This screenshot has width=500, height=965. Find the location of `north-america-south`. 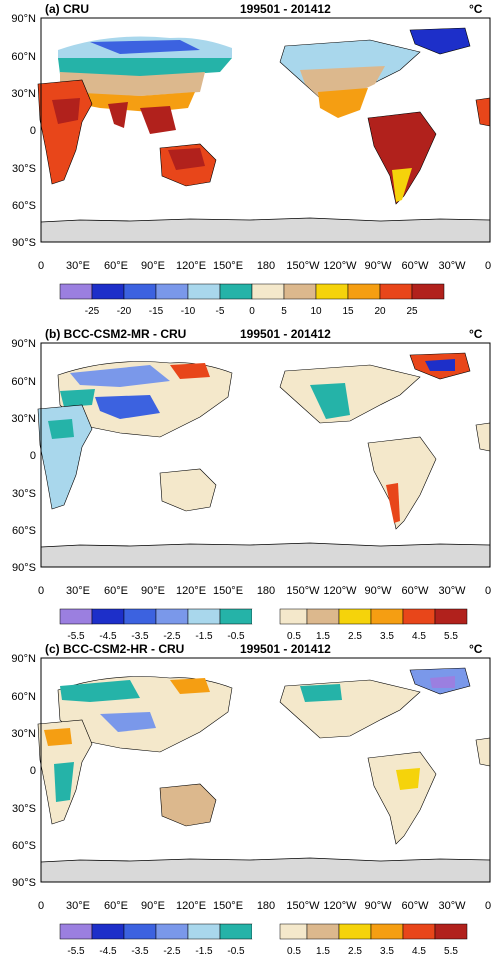

north-america-south is located at coordinates (343, 103).